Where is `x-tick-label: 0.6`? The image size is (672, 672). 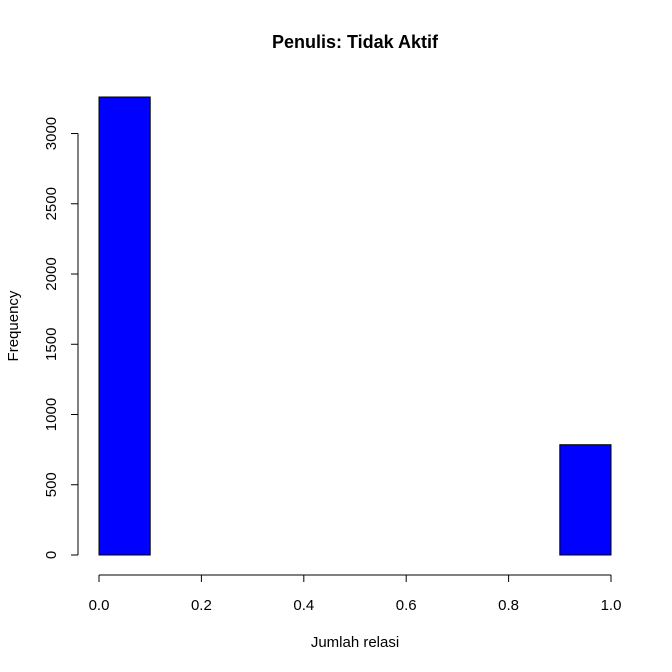
x-tick-label: 0.6 is located at coordinates (406, 605).